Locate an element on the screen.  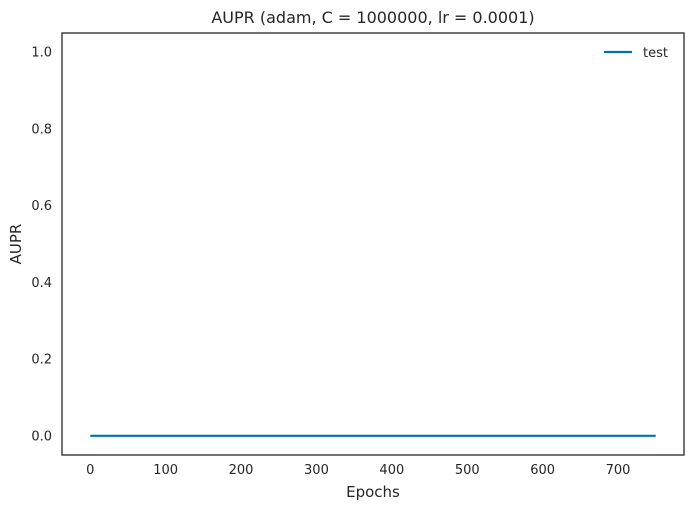
x-tick-label: 400 is located at coordinates (391, 470).